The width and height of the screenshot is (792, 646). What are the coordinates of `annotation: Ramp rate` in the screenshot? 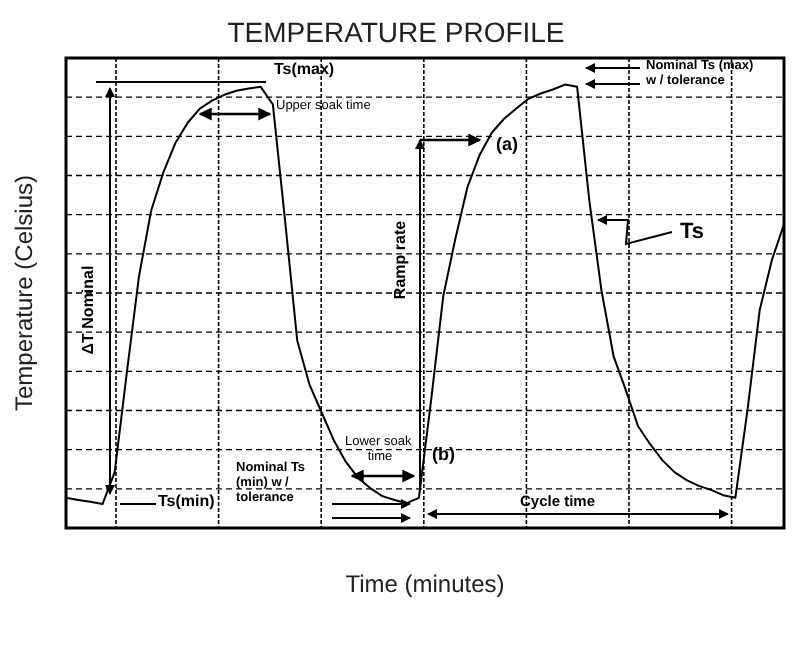 It's located at (400, 259).